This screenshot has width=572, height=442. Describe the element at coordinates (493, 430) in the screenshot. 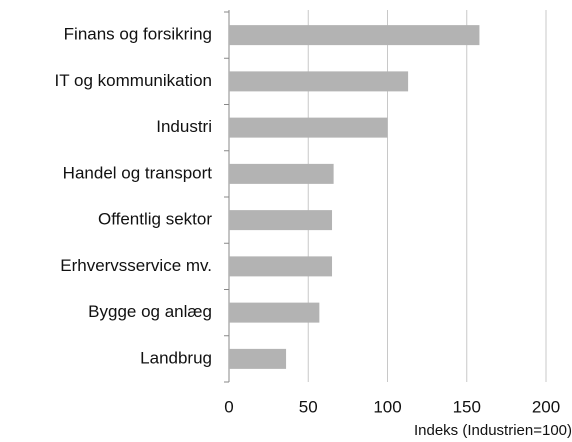

I see `x-axis-label: Indeks (Industrien=100)` at that location.